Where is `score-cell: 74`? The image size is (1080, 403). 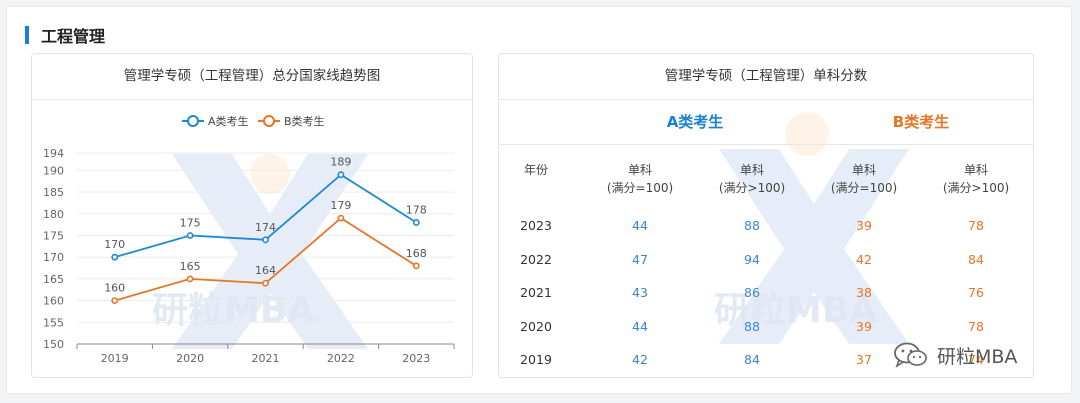 score-cell: 74 is located at coordinates (976, 359).